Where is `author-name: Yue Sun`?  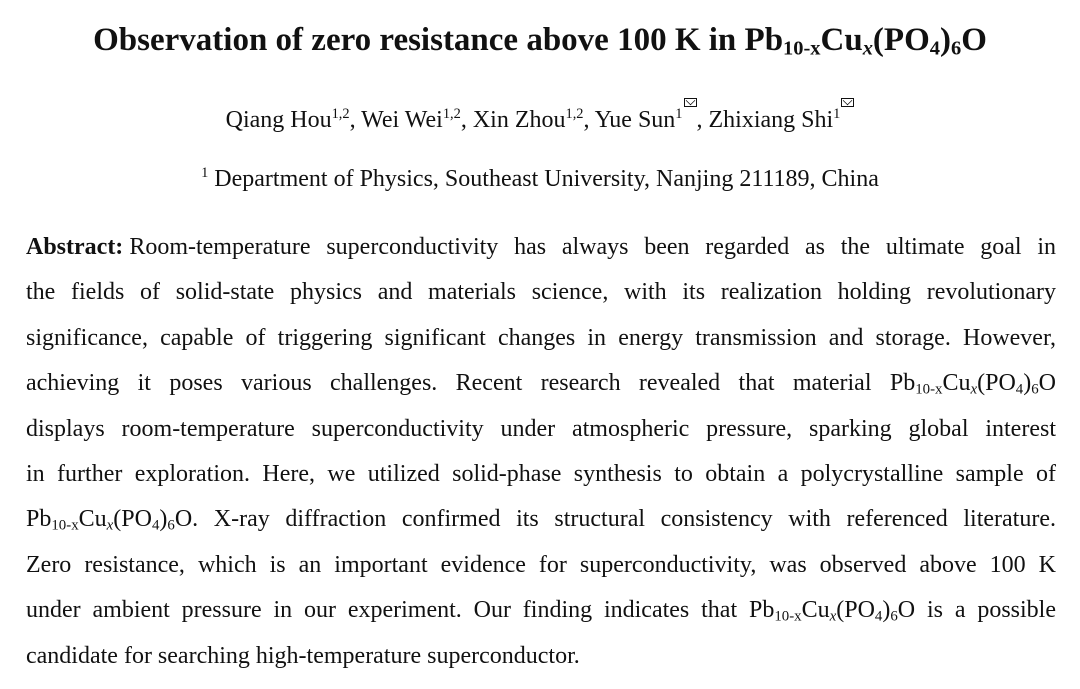 author-name: Yue Sun is located at coordinates (635, 120).